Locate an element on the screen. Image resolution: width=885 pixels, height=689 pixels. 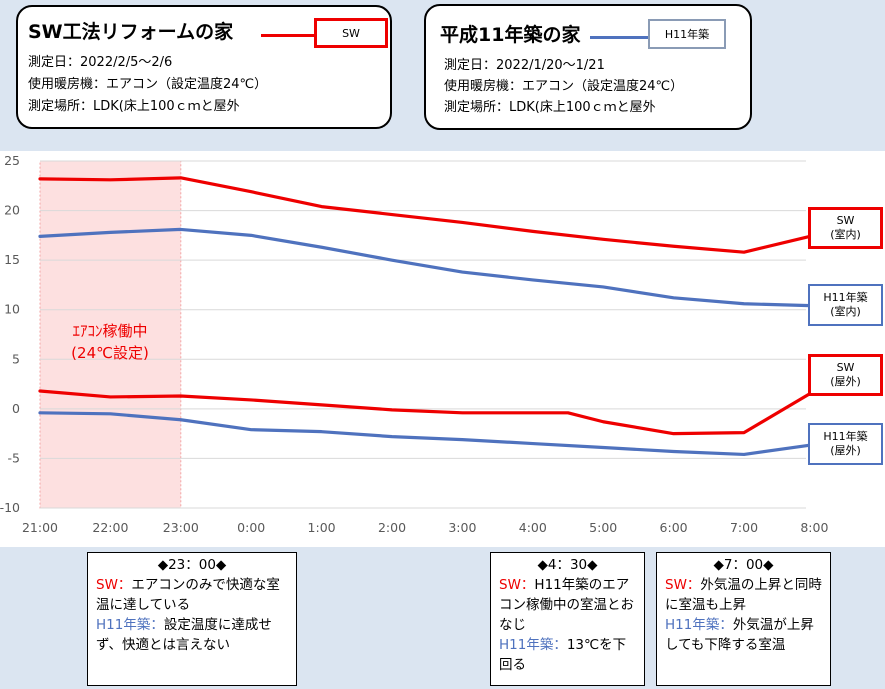
h11-indoor-label: H11年築 (室内) is located at coordinates (845, 305).